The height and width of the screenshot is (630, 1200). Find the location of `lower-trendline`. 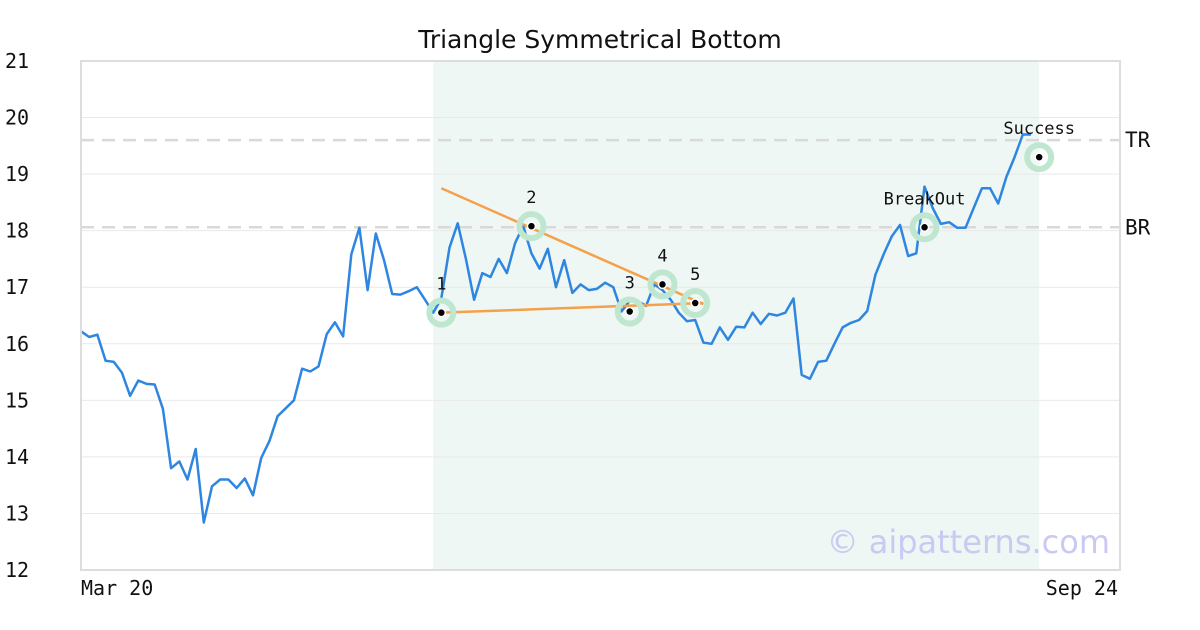

lower-trendline is located at coordinates (572, 307).